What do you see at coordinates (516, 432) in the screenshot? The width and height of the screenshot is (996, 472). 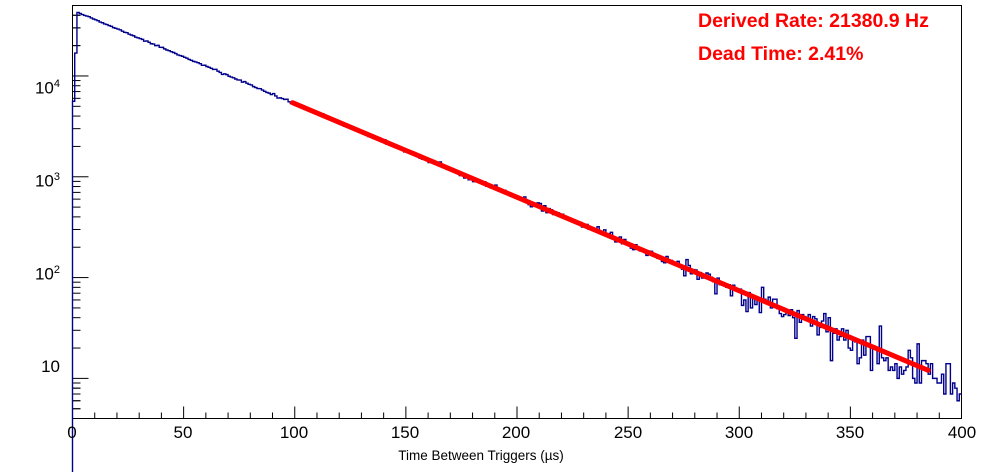 I see `x-tick-label-200: 200` at bounding box center [516, 432].